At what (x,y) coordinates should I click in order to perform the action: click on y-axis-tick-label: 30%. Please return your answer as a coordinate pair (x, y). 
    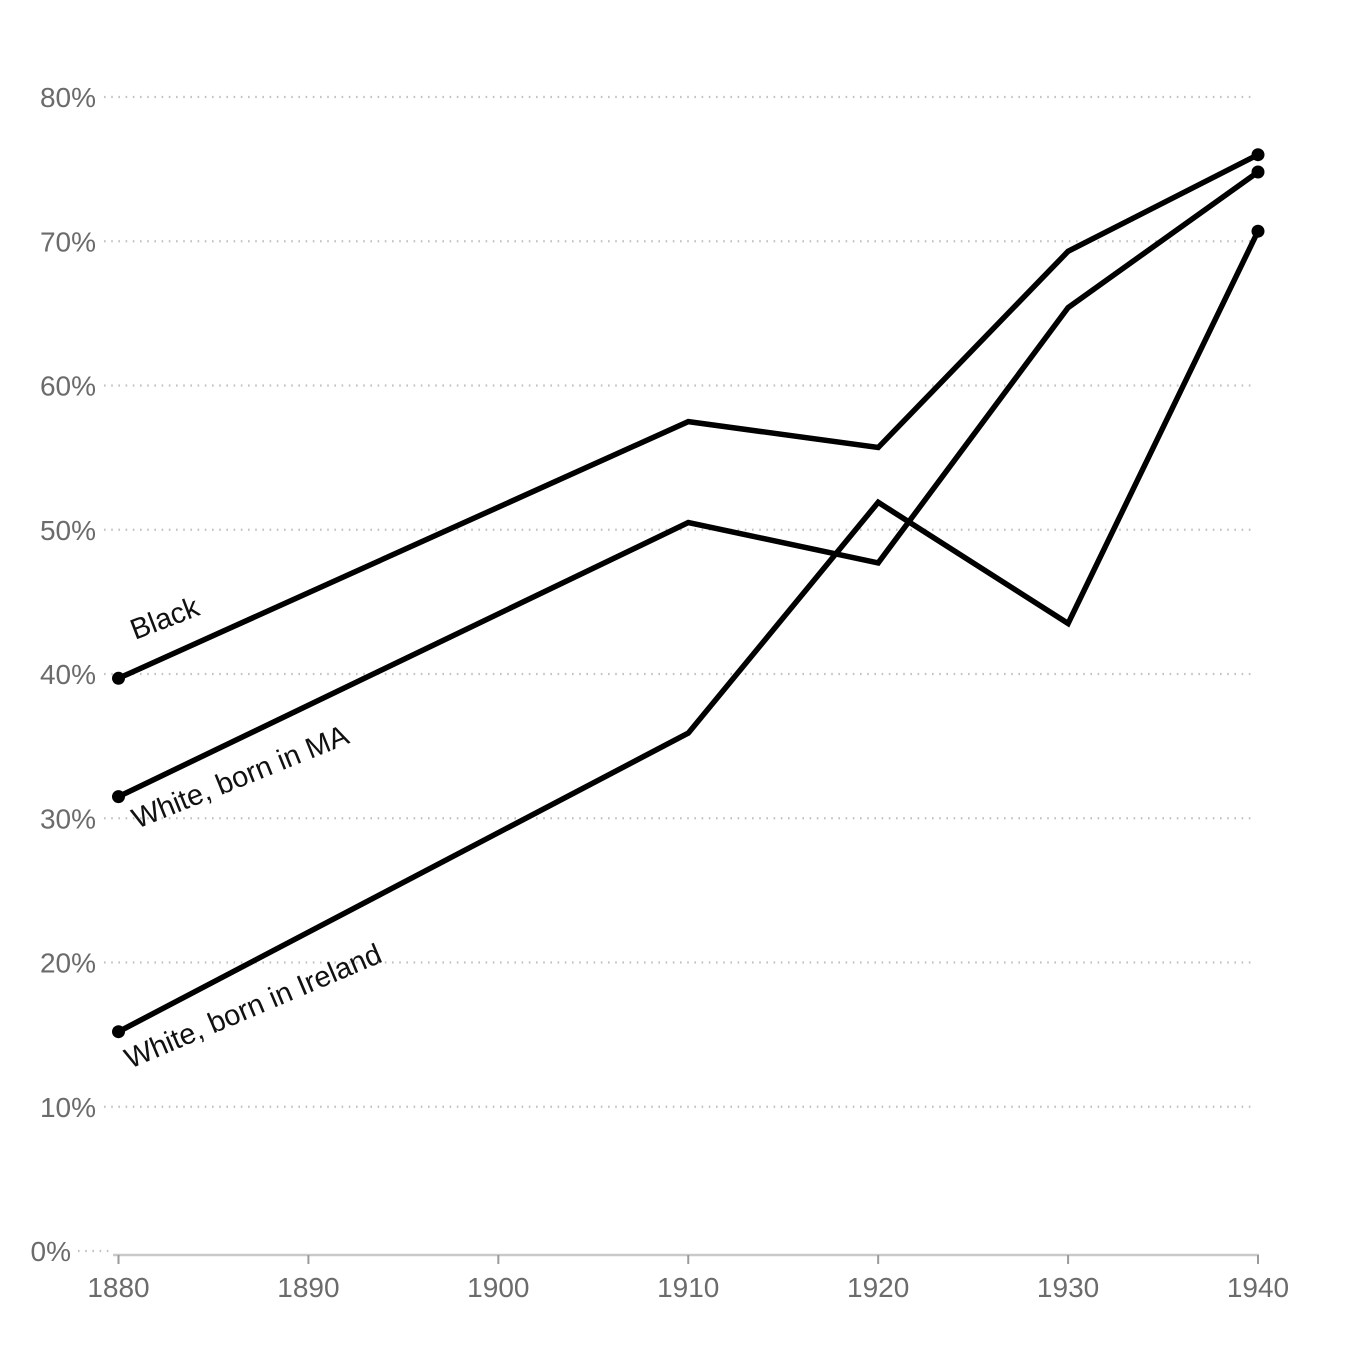
    Looking at the image, I should click on (68, 818).